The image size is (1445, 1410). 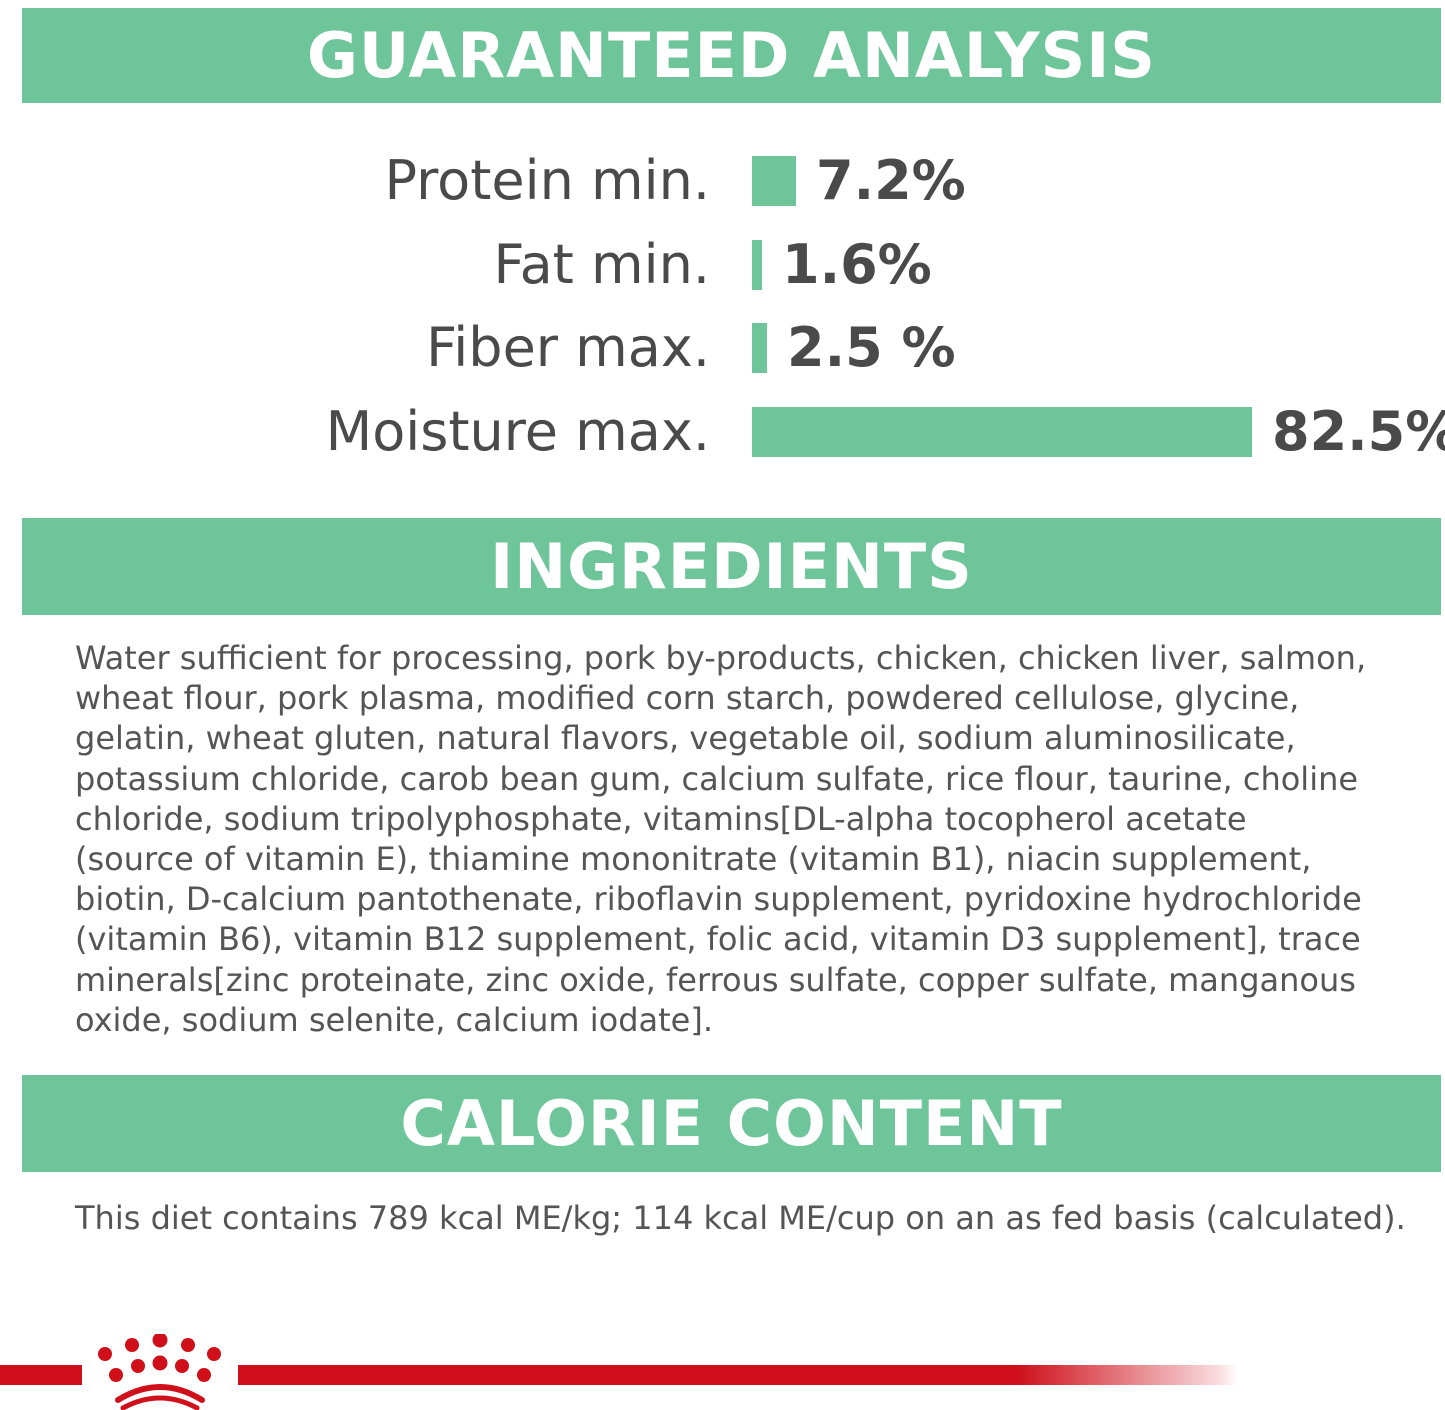 I want to click on ingredients-header: INGREDIENTS, so click(x=731, y=566).